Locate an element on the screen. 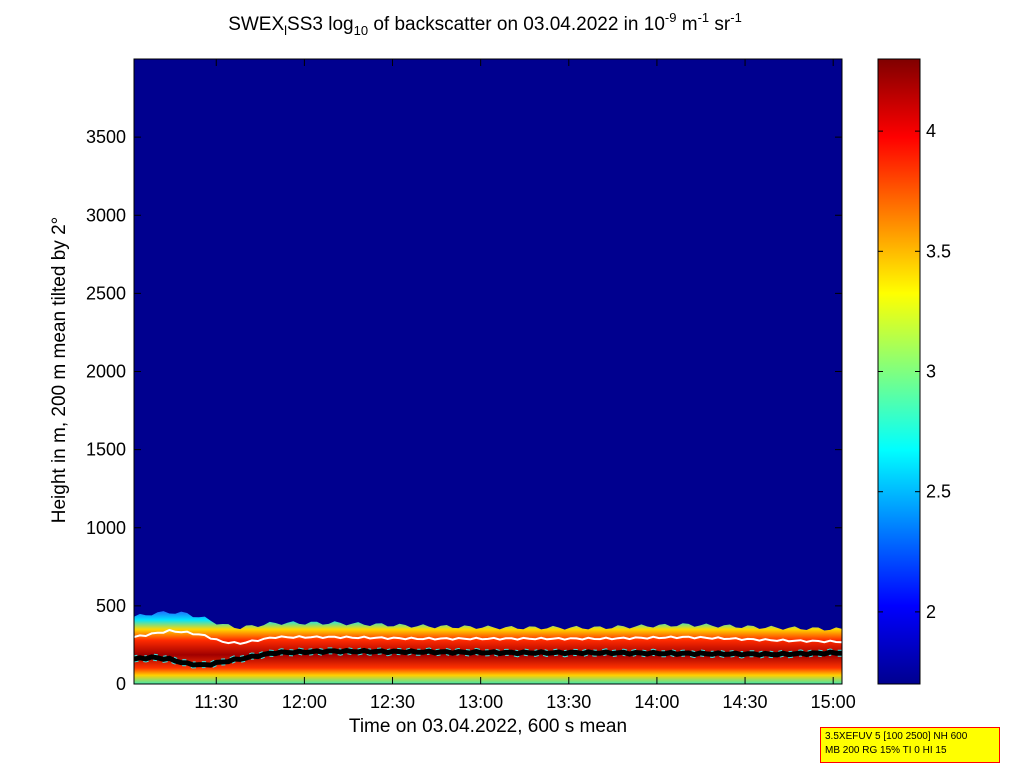 This screenshot has height=767, width=1023. y-tick-label: 3000 is located at coordinates (106, 215).